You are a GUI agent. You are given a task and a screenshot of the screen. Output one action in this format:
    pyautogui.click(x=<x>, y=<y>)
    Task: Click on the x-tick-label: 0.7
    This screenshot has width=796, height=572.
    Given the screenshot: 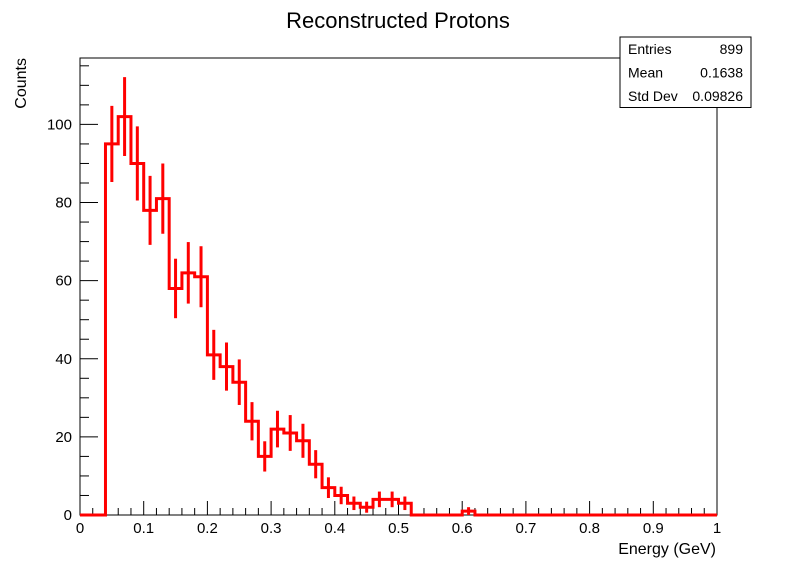 What is the action you would take?
    pyautogui.click(x=525, y=528)
    